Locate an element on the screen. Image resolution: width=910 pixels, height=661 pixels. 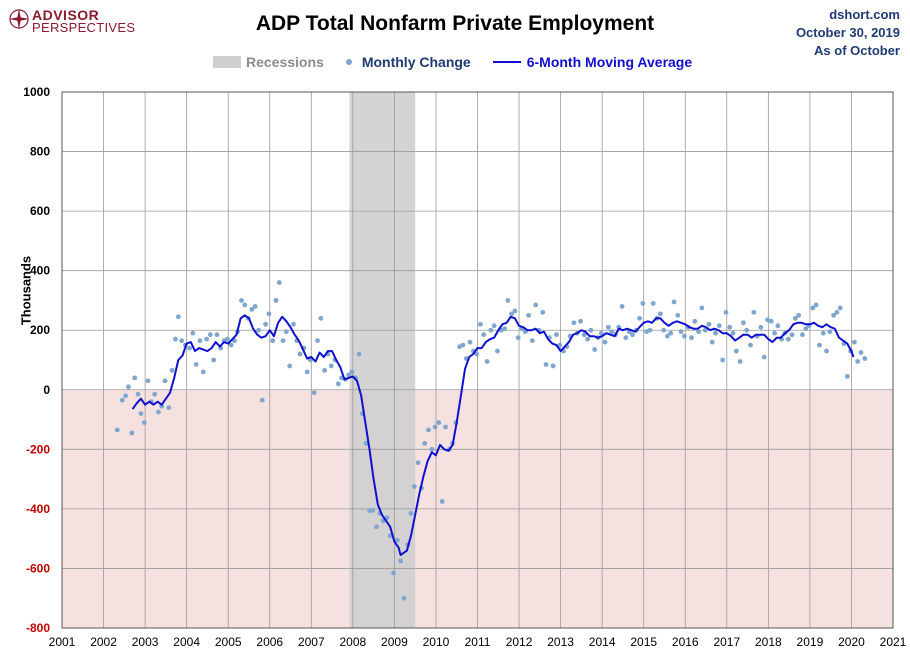
x-tick-label: 2014 is located at coordinates (602, 642).